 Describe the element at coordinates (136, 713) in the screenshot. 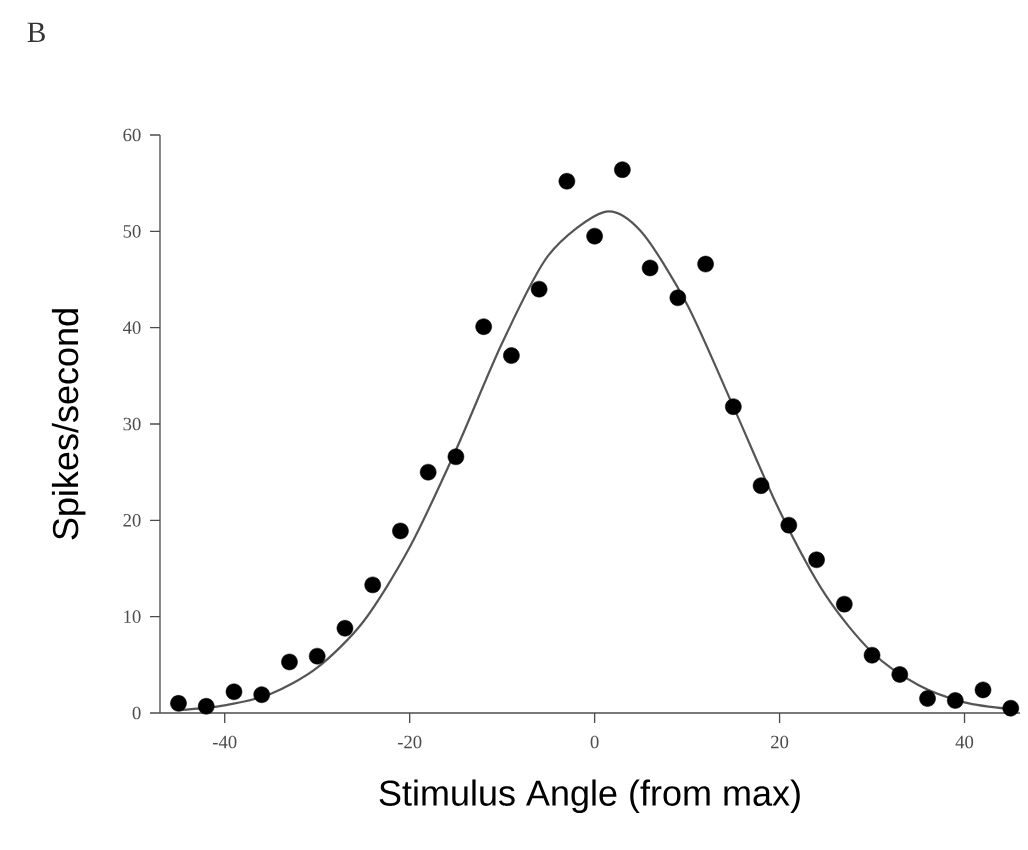

I see `y-tick-label: 0` at that location.